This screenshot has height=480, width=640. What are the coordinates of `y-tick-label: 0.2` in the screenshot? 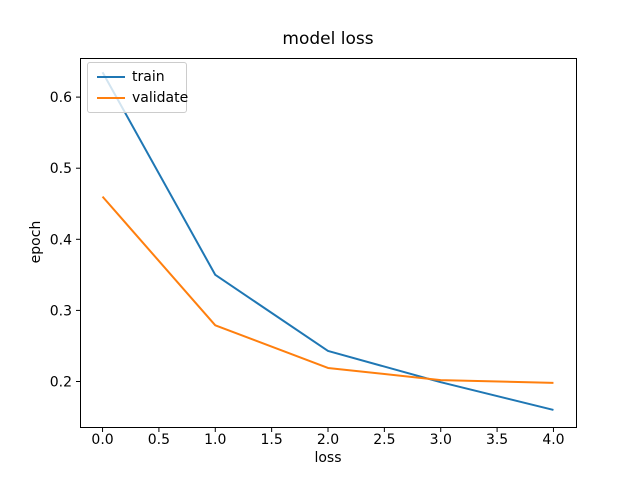 It's located at (61, 382).